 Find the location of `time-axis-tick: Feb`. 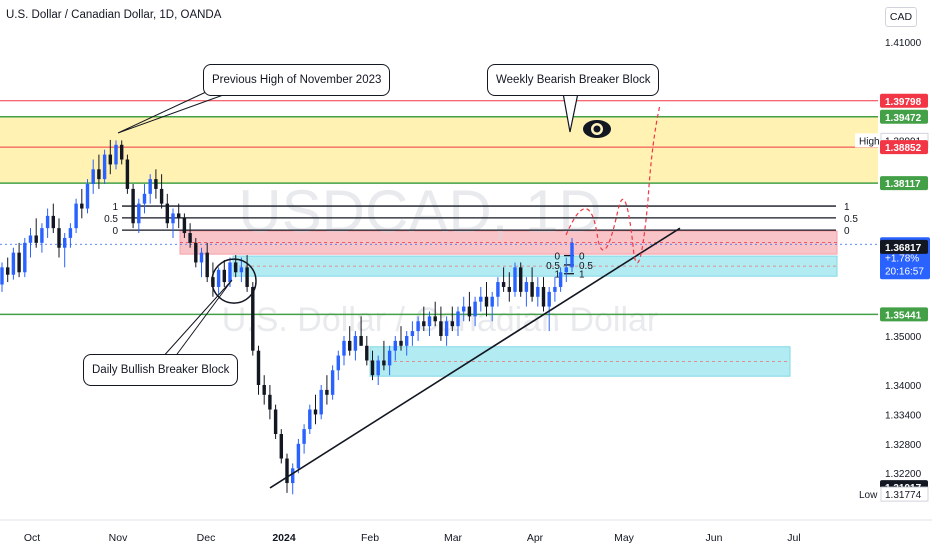

time-axis-tick: Feb is located at coordinates (370, 538).